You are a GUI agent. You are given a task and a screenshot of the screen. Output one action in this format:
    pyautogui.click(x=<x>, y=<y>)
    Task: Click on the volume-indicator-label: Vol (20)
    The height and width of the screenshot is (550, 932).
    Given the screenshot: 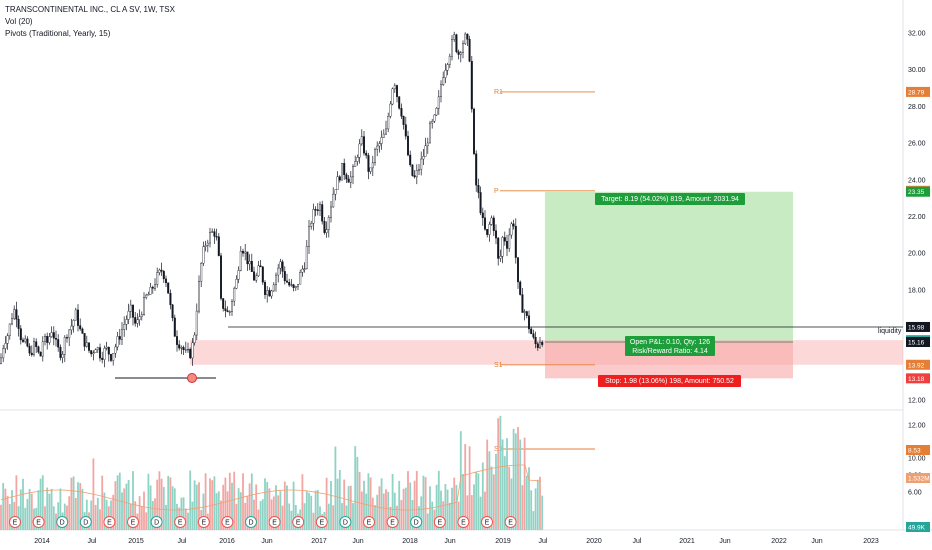 What is the action you would take?
    pyautogui.click(x=19, y=21)
    